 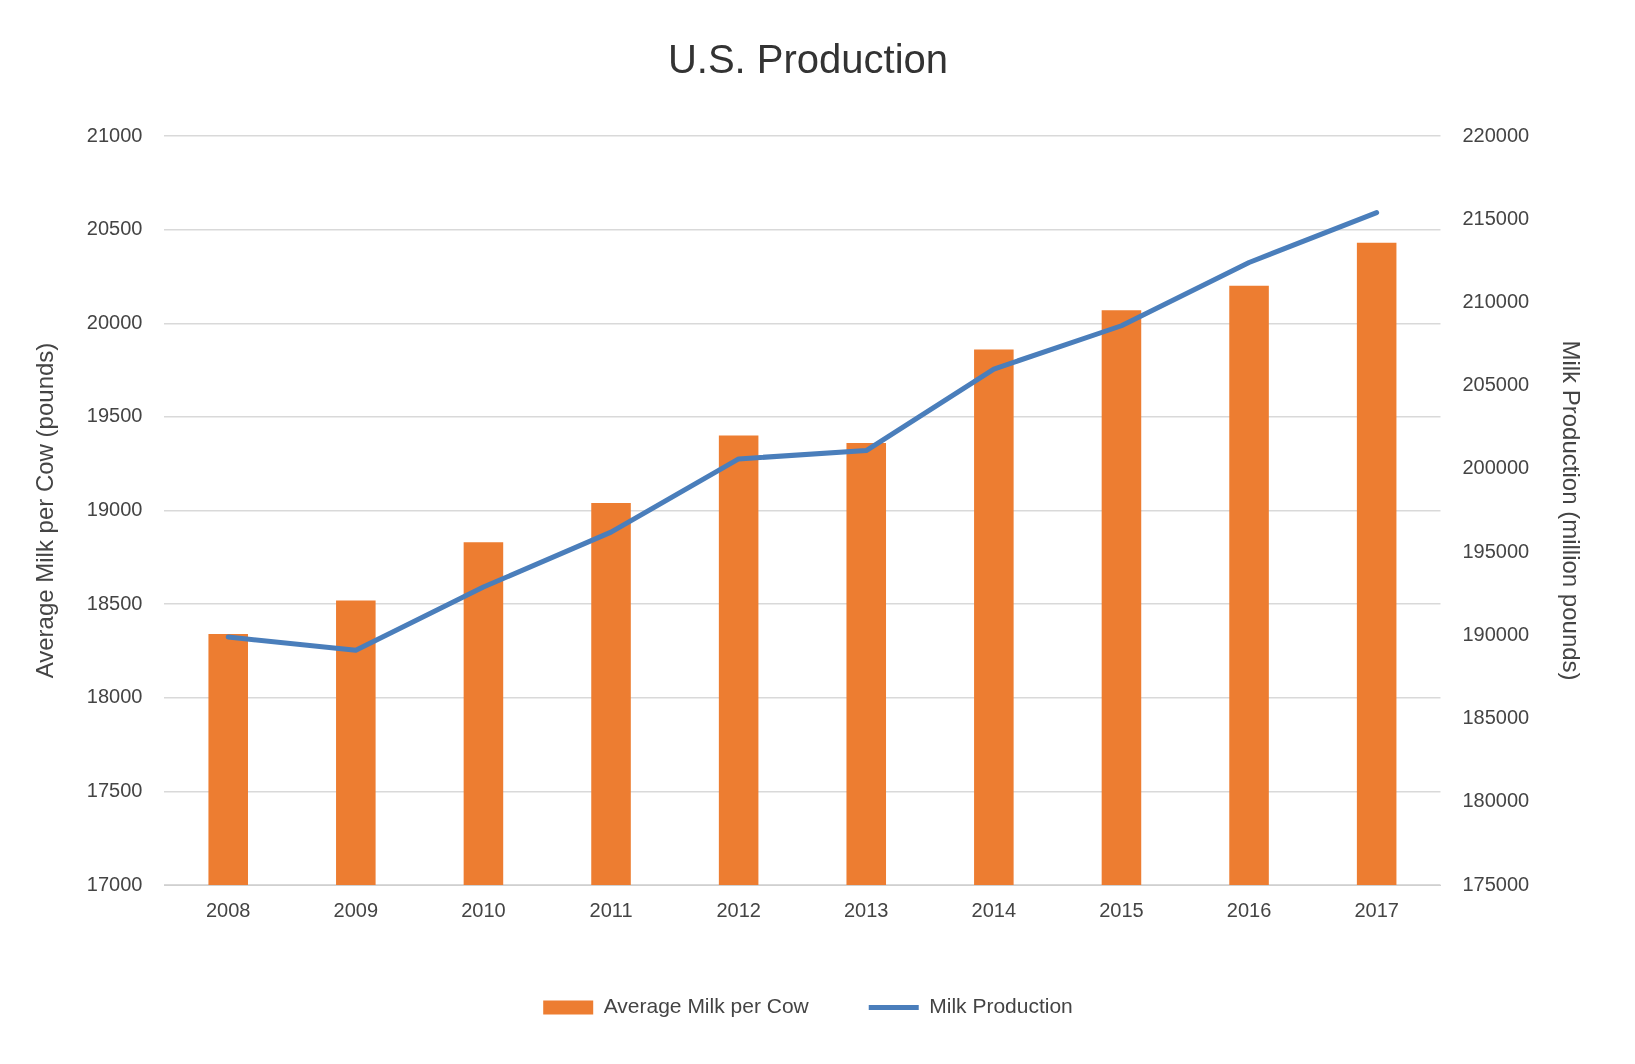 What do you see at coordinates (114, 134) in the screenshot?
I see `y-tick-label: 21000` at bounding box center [114, 134].